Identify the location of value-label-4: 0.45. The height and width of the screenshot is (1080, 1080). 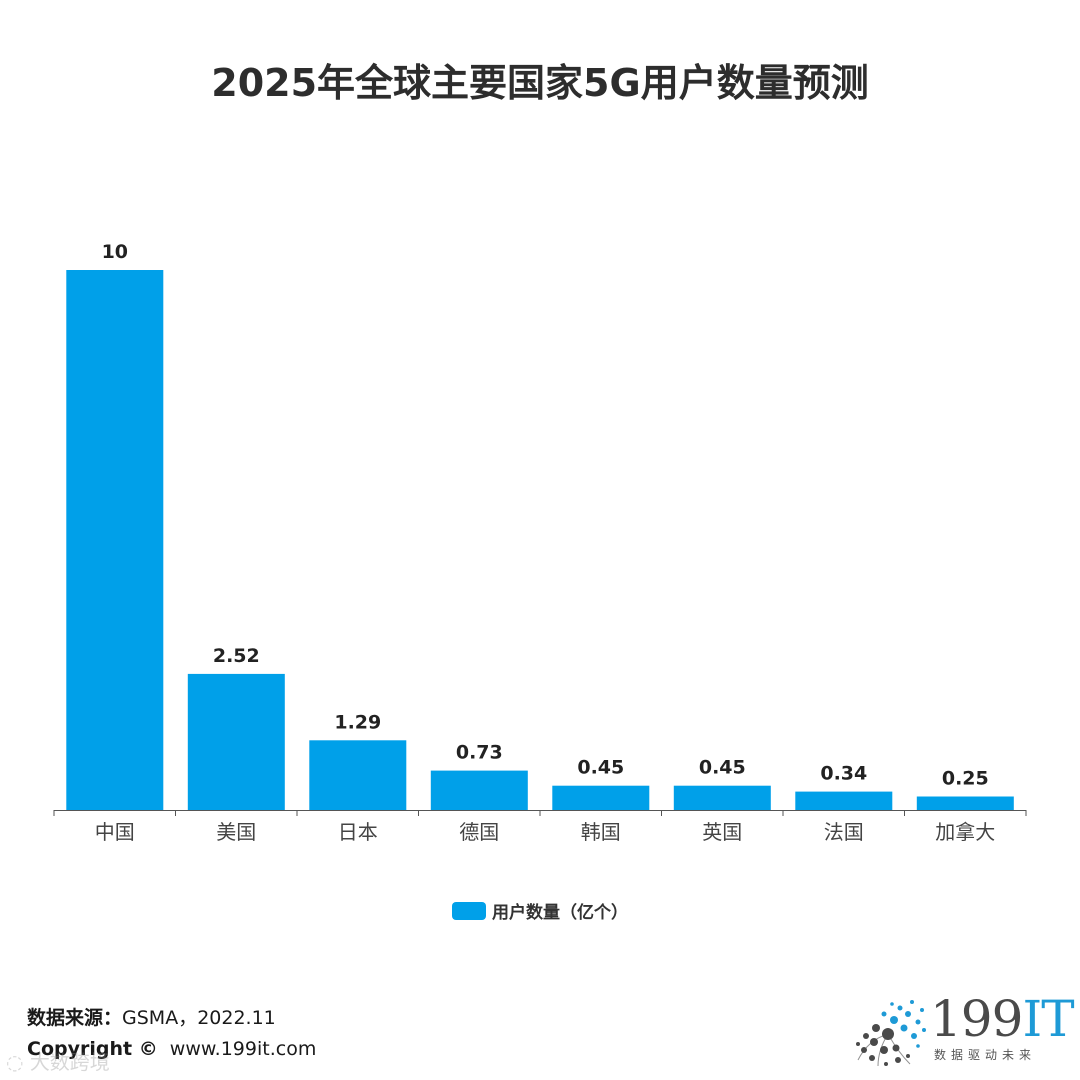
(600, 768).